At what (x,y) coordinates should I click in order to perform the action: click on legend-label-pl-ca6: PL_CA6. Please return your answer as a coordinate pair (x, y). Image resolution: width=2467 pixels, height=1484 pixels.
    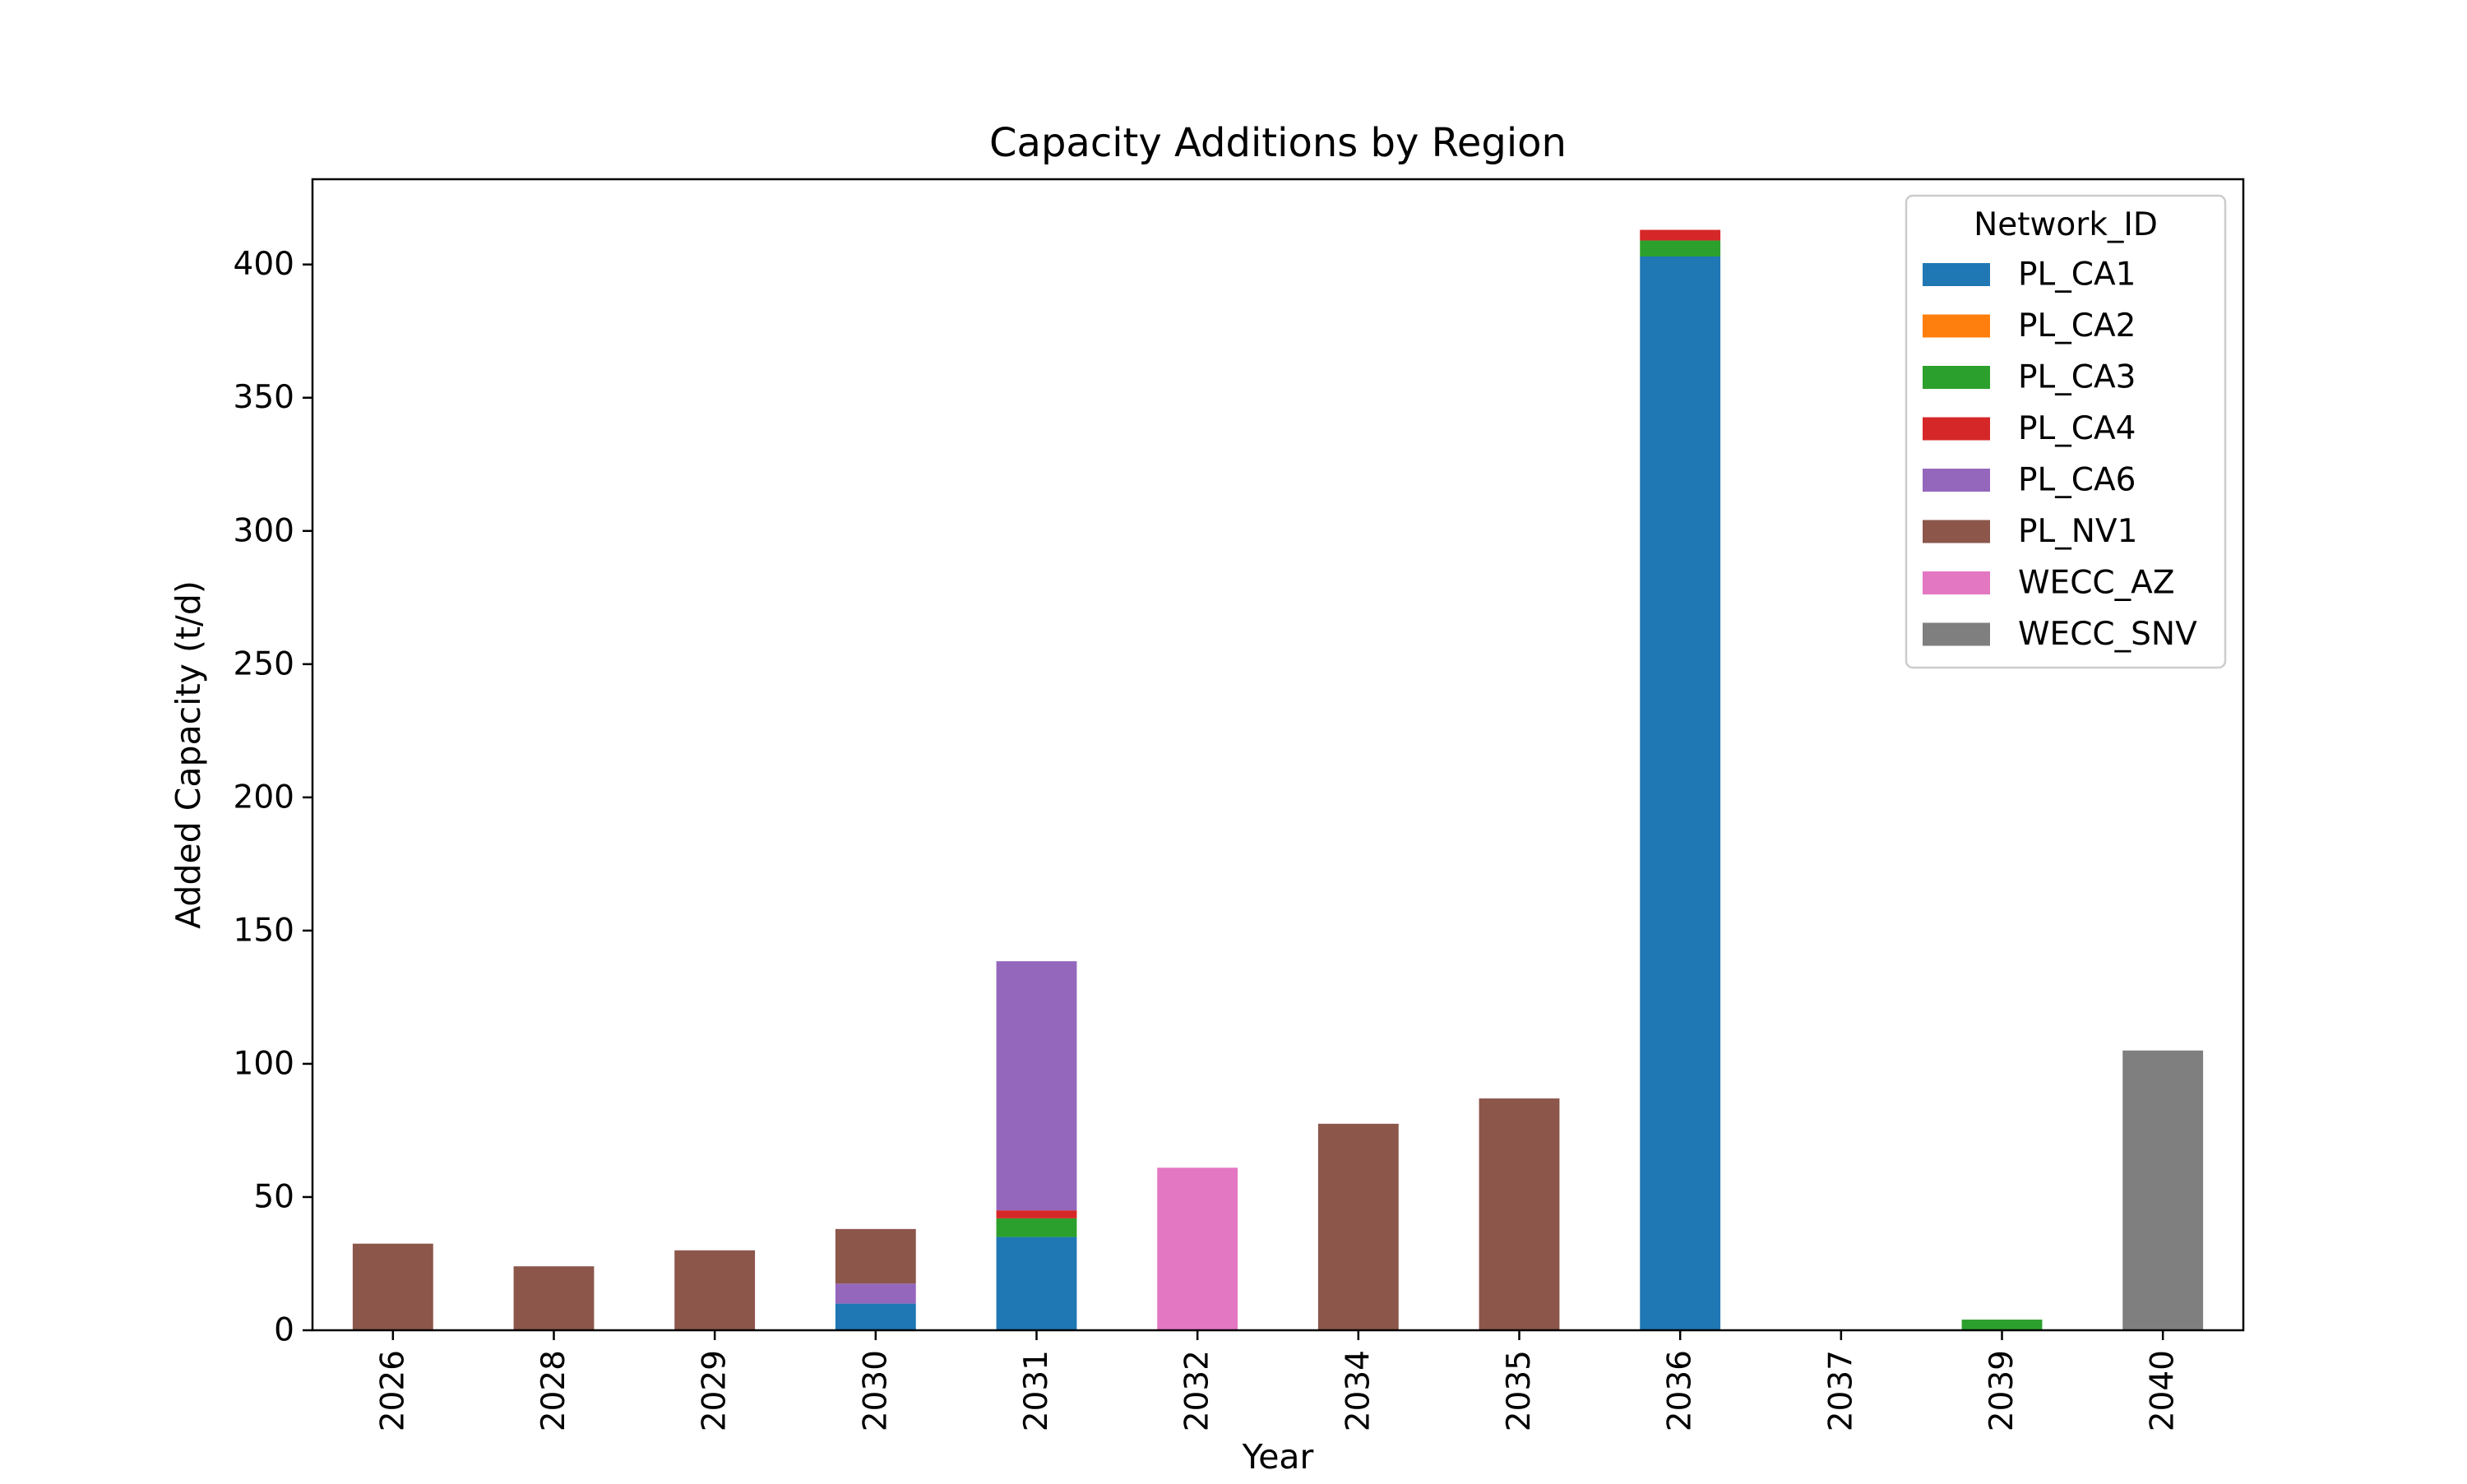
    Looking at the image, I should click on (2077, 481).